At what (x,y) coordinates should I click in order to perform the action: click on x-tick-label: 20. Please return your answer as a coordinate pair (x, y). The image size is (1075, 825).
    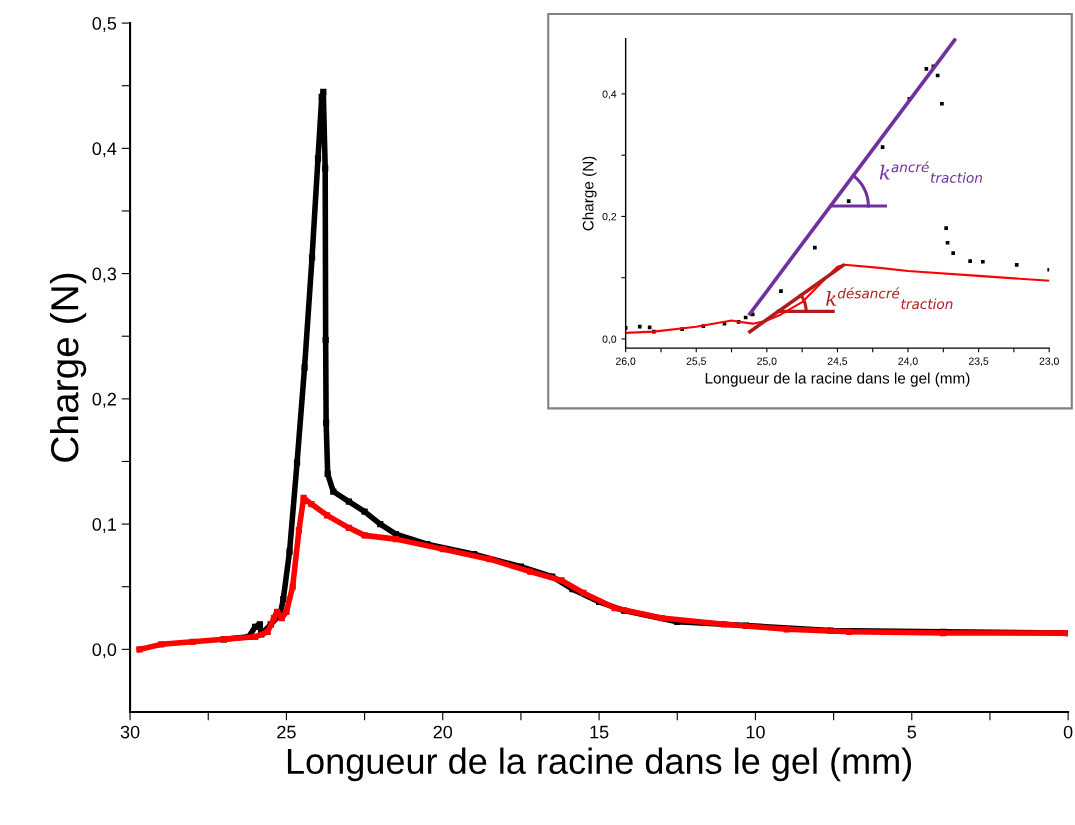
    Looking at the image, I should click on (443, 732).